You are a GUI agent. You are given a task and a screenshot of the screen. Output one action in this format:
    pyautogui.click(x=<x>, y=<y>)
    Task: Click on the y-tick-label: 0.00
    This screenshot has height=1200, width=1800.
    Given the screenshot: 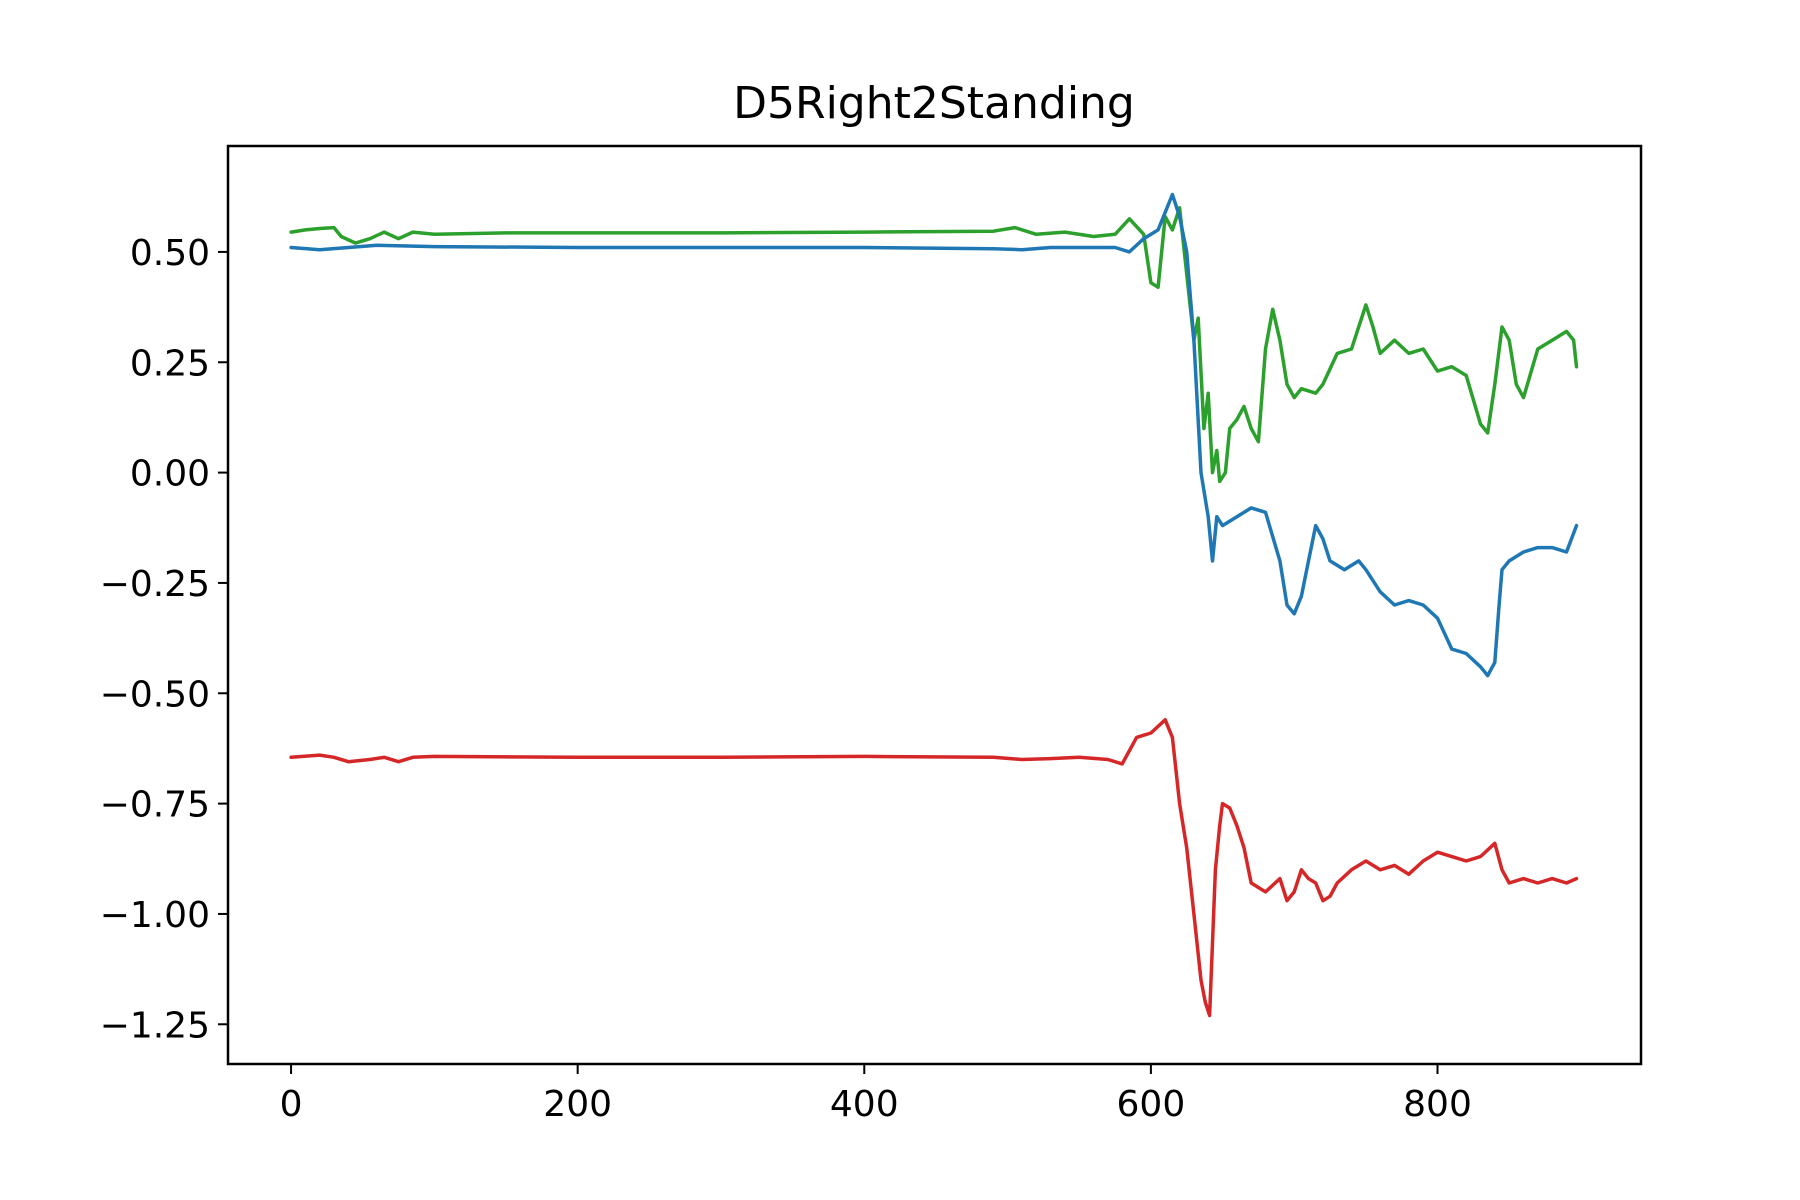 What is the action you would take?
    pyautogui.click(x=170, y=474)
    